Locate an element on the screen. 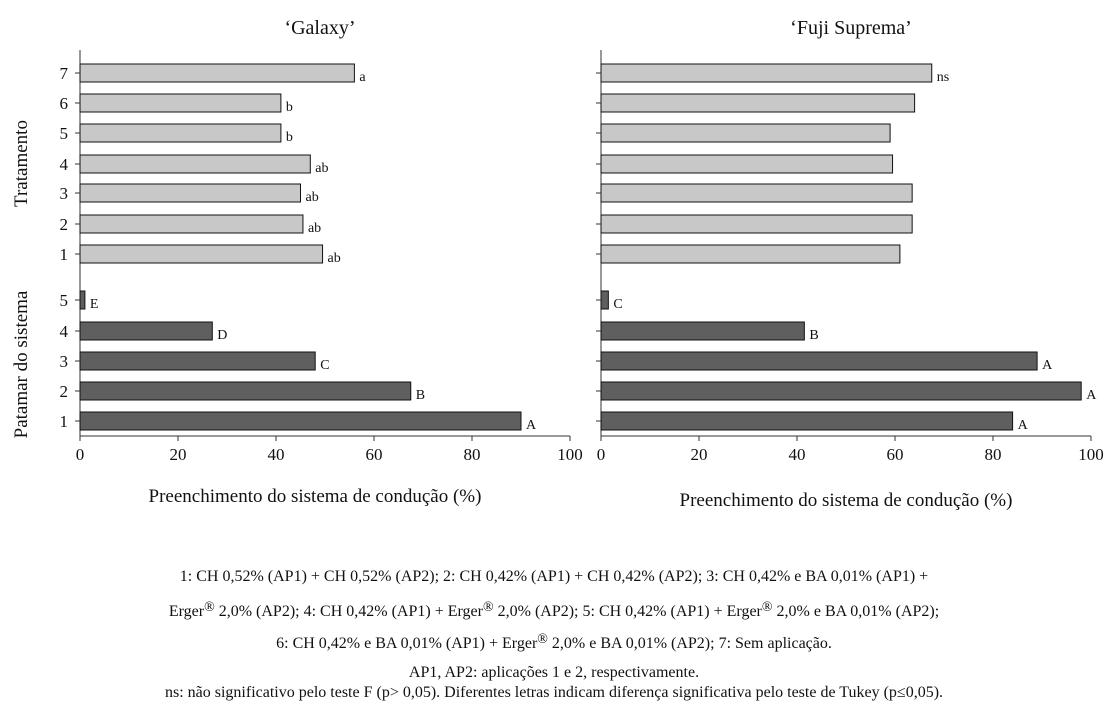 The height and width of the screenshot is (704, 1108). chart-title: ‘Galaxy’ is located at coordinates (319, 28).